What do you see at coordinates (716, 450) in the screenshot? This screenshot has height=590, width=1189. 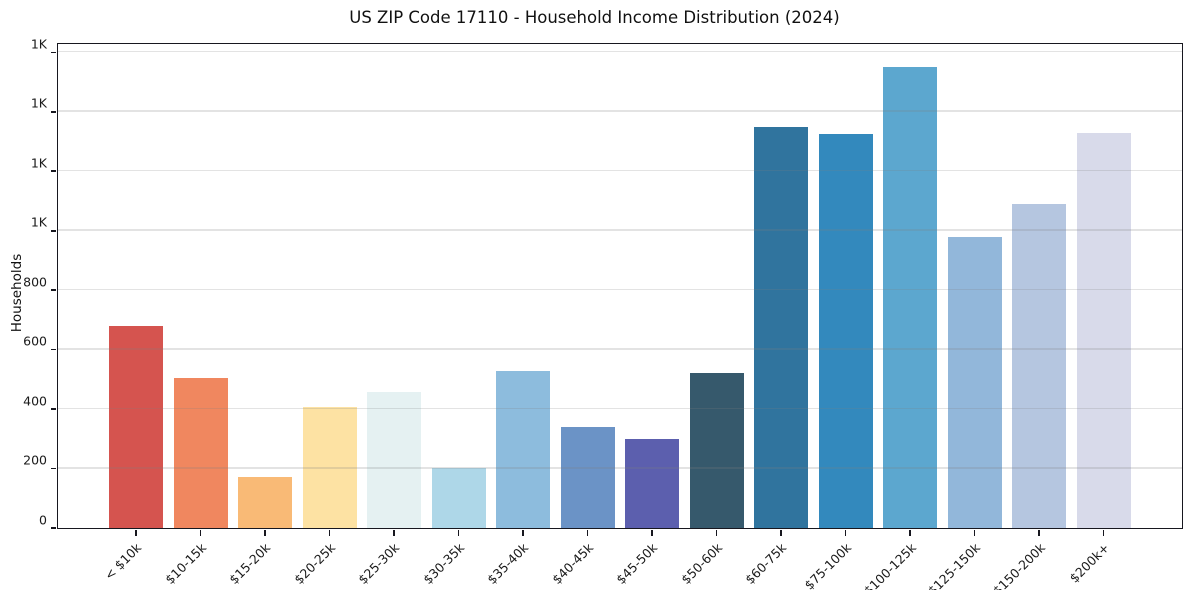 I see `bar-50-60k` at bounding box center [716, 450].